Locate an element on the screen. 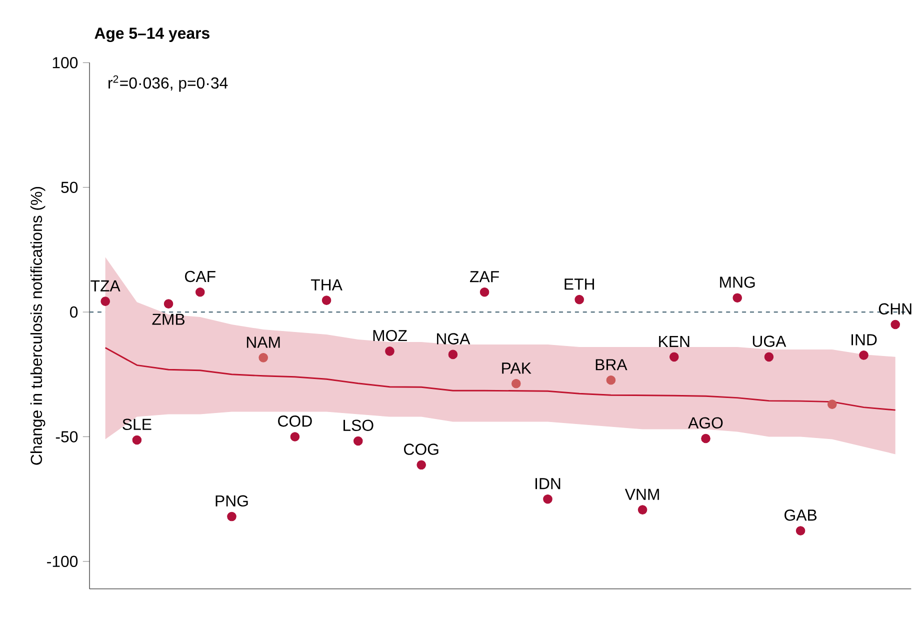 This screenshot has width=917, height=630. x-tick-label: KEN is located at coordinates (674, 342).